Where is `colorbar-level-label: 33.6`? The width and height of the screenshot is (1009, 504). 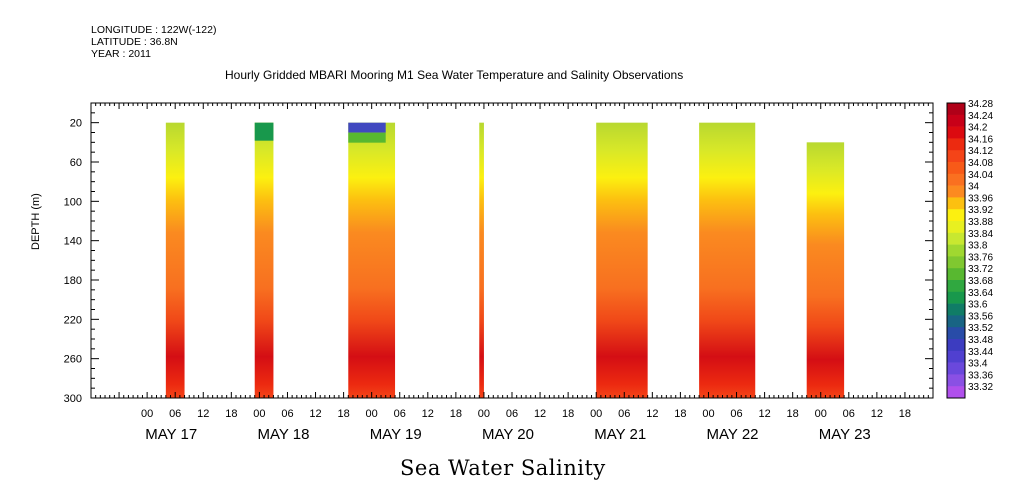
colorbar-level-label: 33.6 is located at coordinates (978, 305).